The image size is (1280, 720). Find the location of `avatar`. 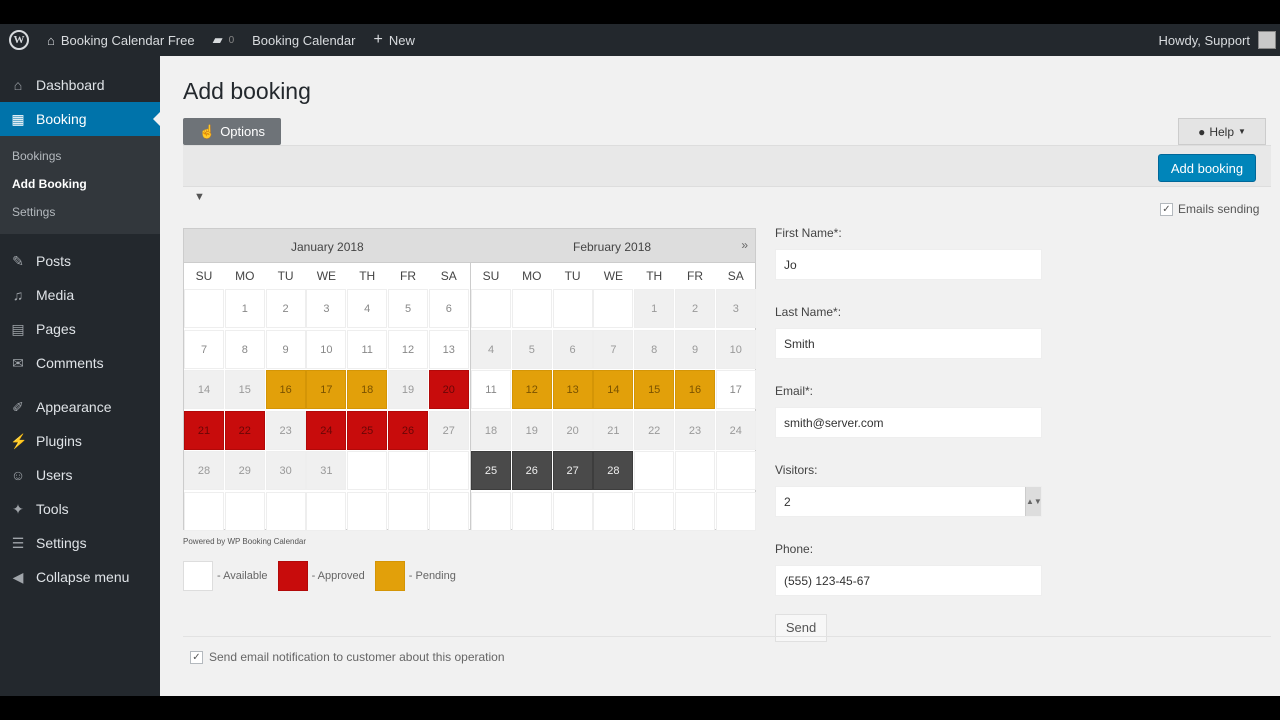

avatar is located at coordinates (1267, 40).